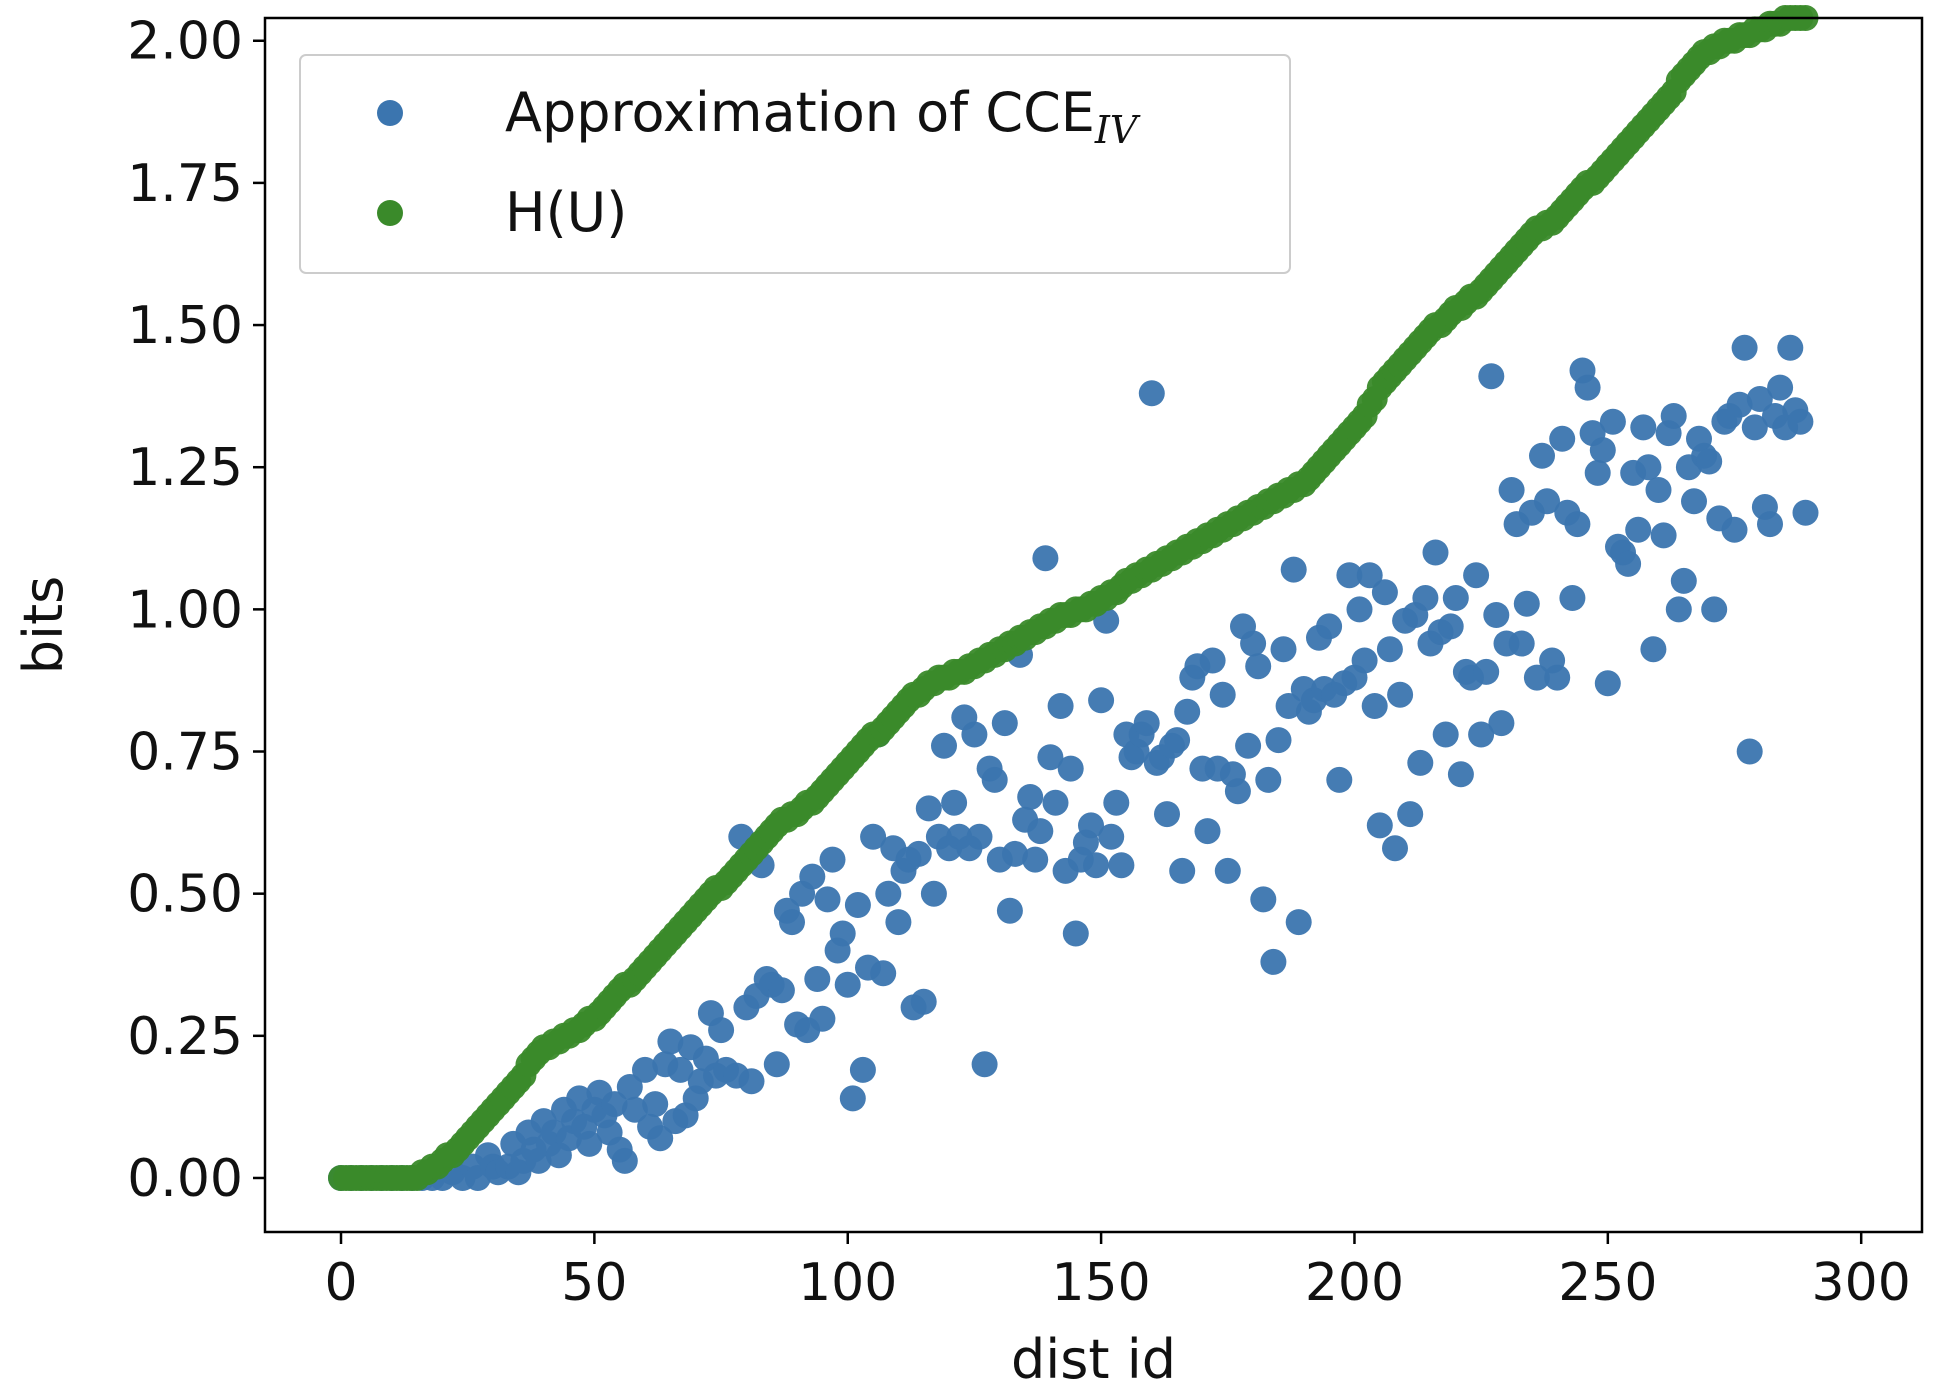  I want to click on legend-label-approximation: Approximation of CCEIV, so click(823, 116).